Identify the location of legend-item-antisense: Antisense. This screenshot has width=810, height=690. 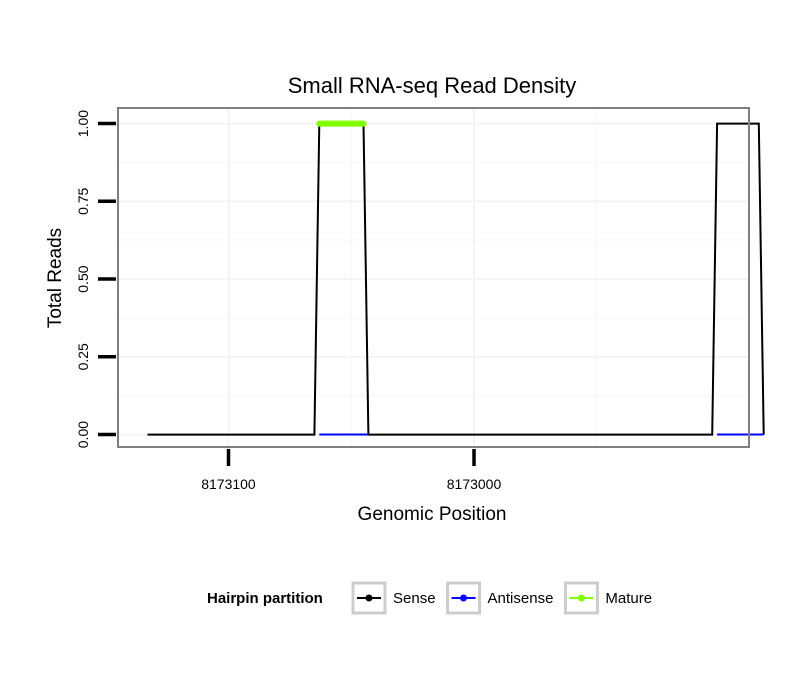
(500, 598).